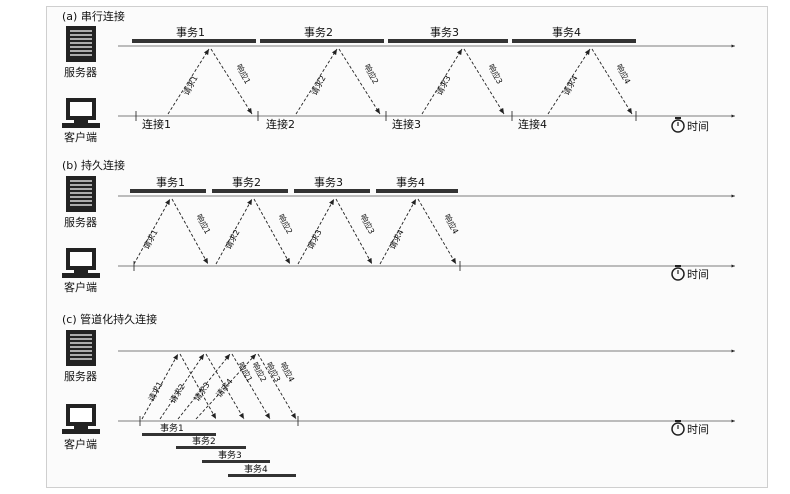 The image size is (790, 494). Describe the element at coordinates (156, 124) in the screenshot. I see `connection-label: 连接1` at that location.